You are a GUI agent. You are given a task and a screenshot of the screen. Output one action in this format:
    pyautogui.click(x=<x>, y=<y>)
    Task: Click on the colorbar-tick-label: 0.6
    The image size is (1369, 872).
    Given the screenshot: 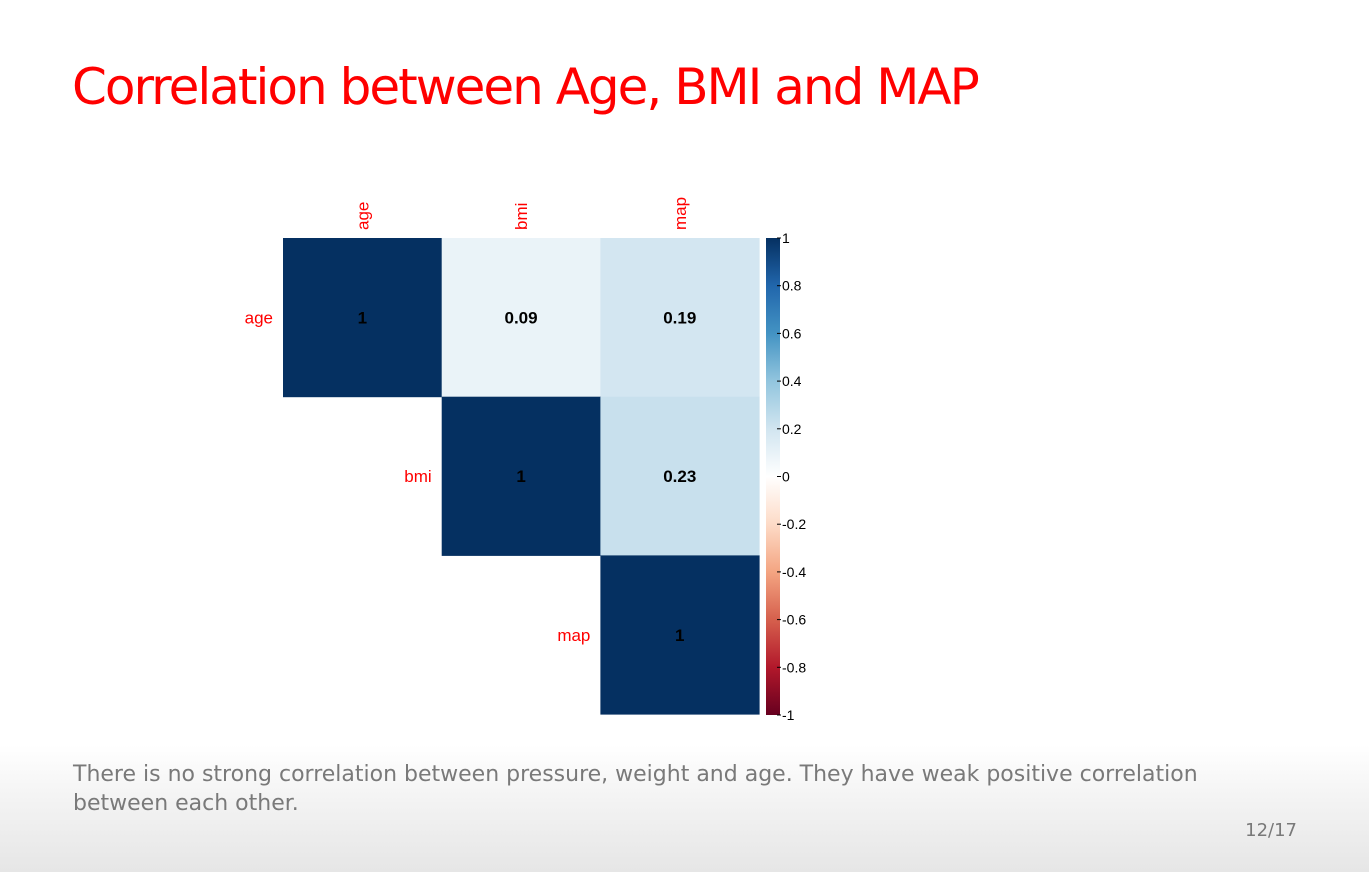 What is the action you would take?
    pyautogui.click(x=792, y=333)
    